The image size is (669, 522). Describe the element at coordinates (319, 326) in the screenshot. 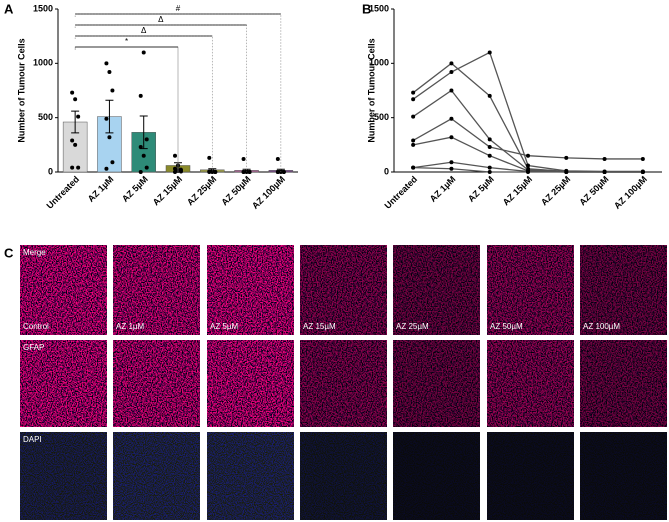

I see `column-label: AZ 15µM` at that location.